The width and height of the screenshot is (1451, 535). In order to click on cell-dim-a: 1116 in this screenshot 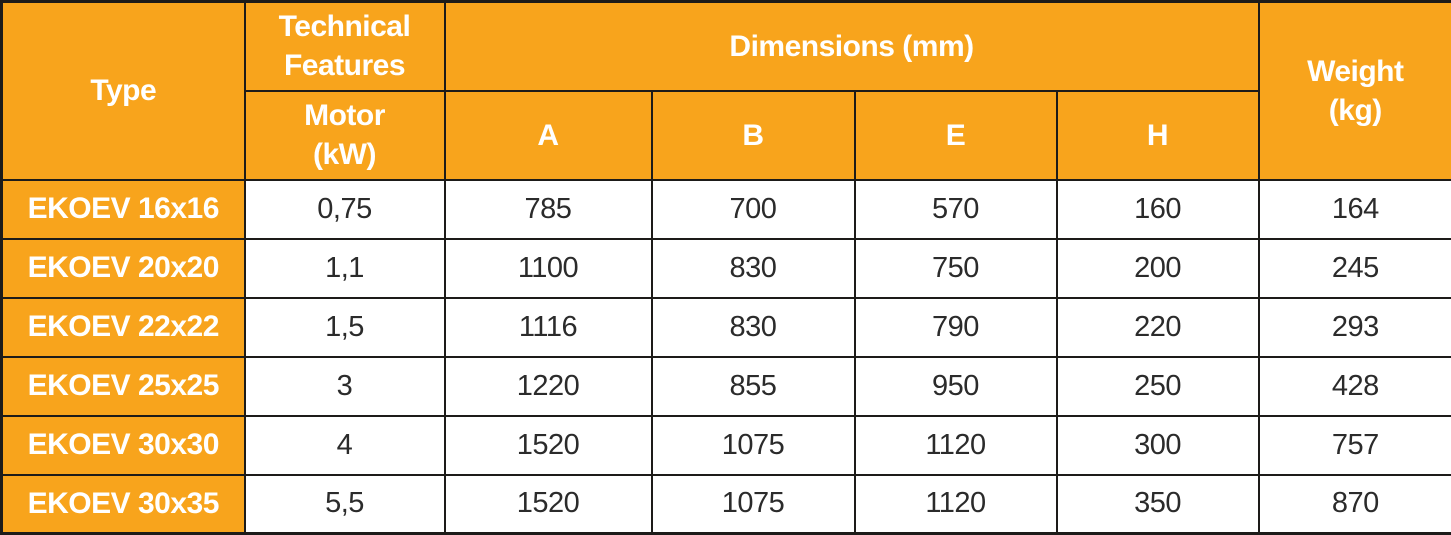, I will do `click(548, 327)`.